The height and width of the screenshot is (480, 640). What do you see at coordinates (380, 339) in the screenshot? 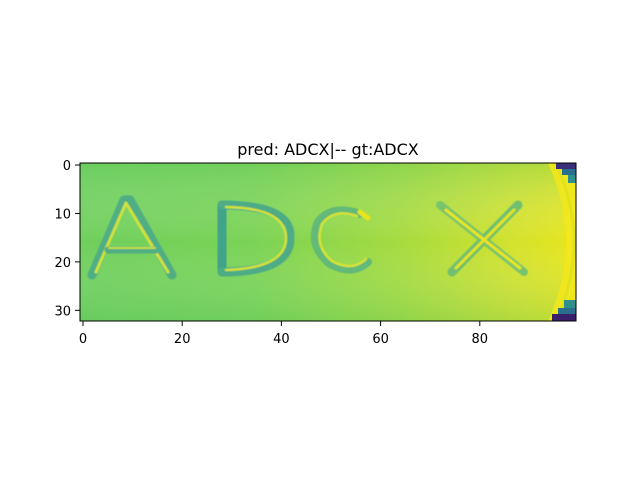
I see `x-tick-label: 60` at bounding box center [380, 339].